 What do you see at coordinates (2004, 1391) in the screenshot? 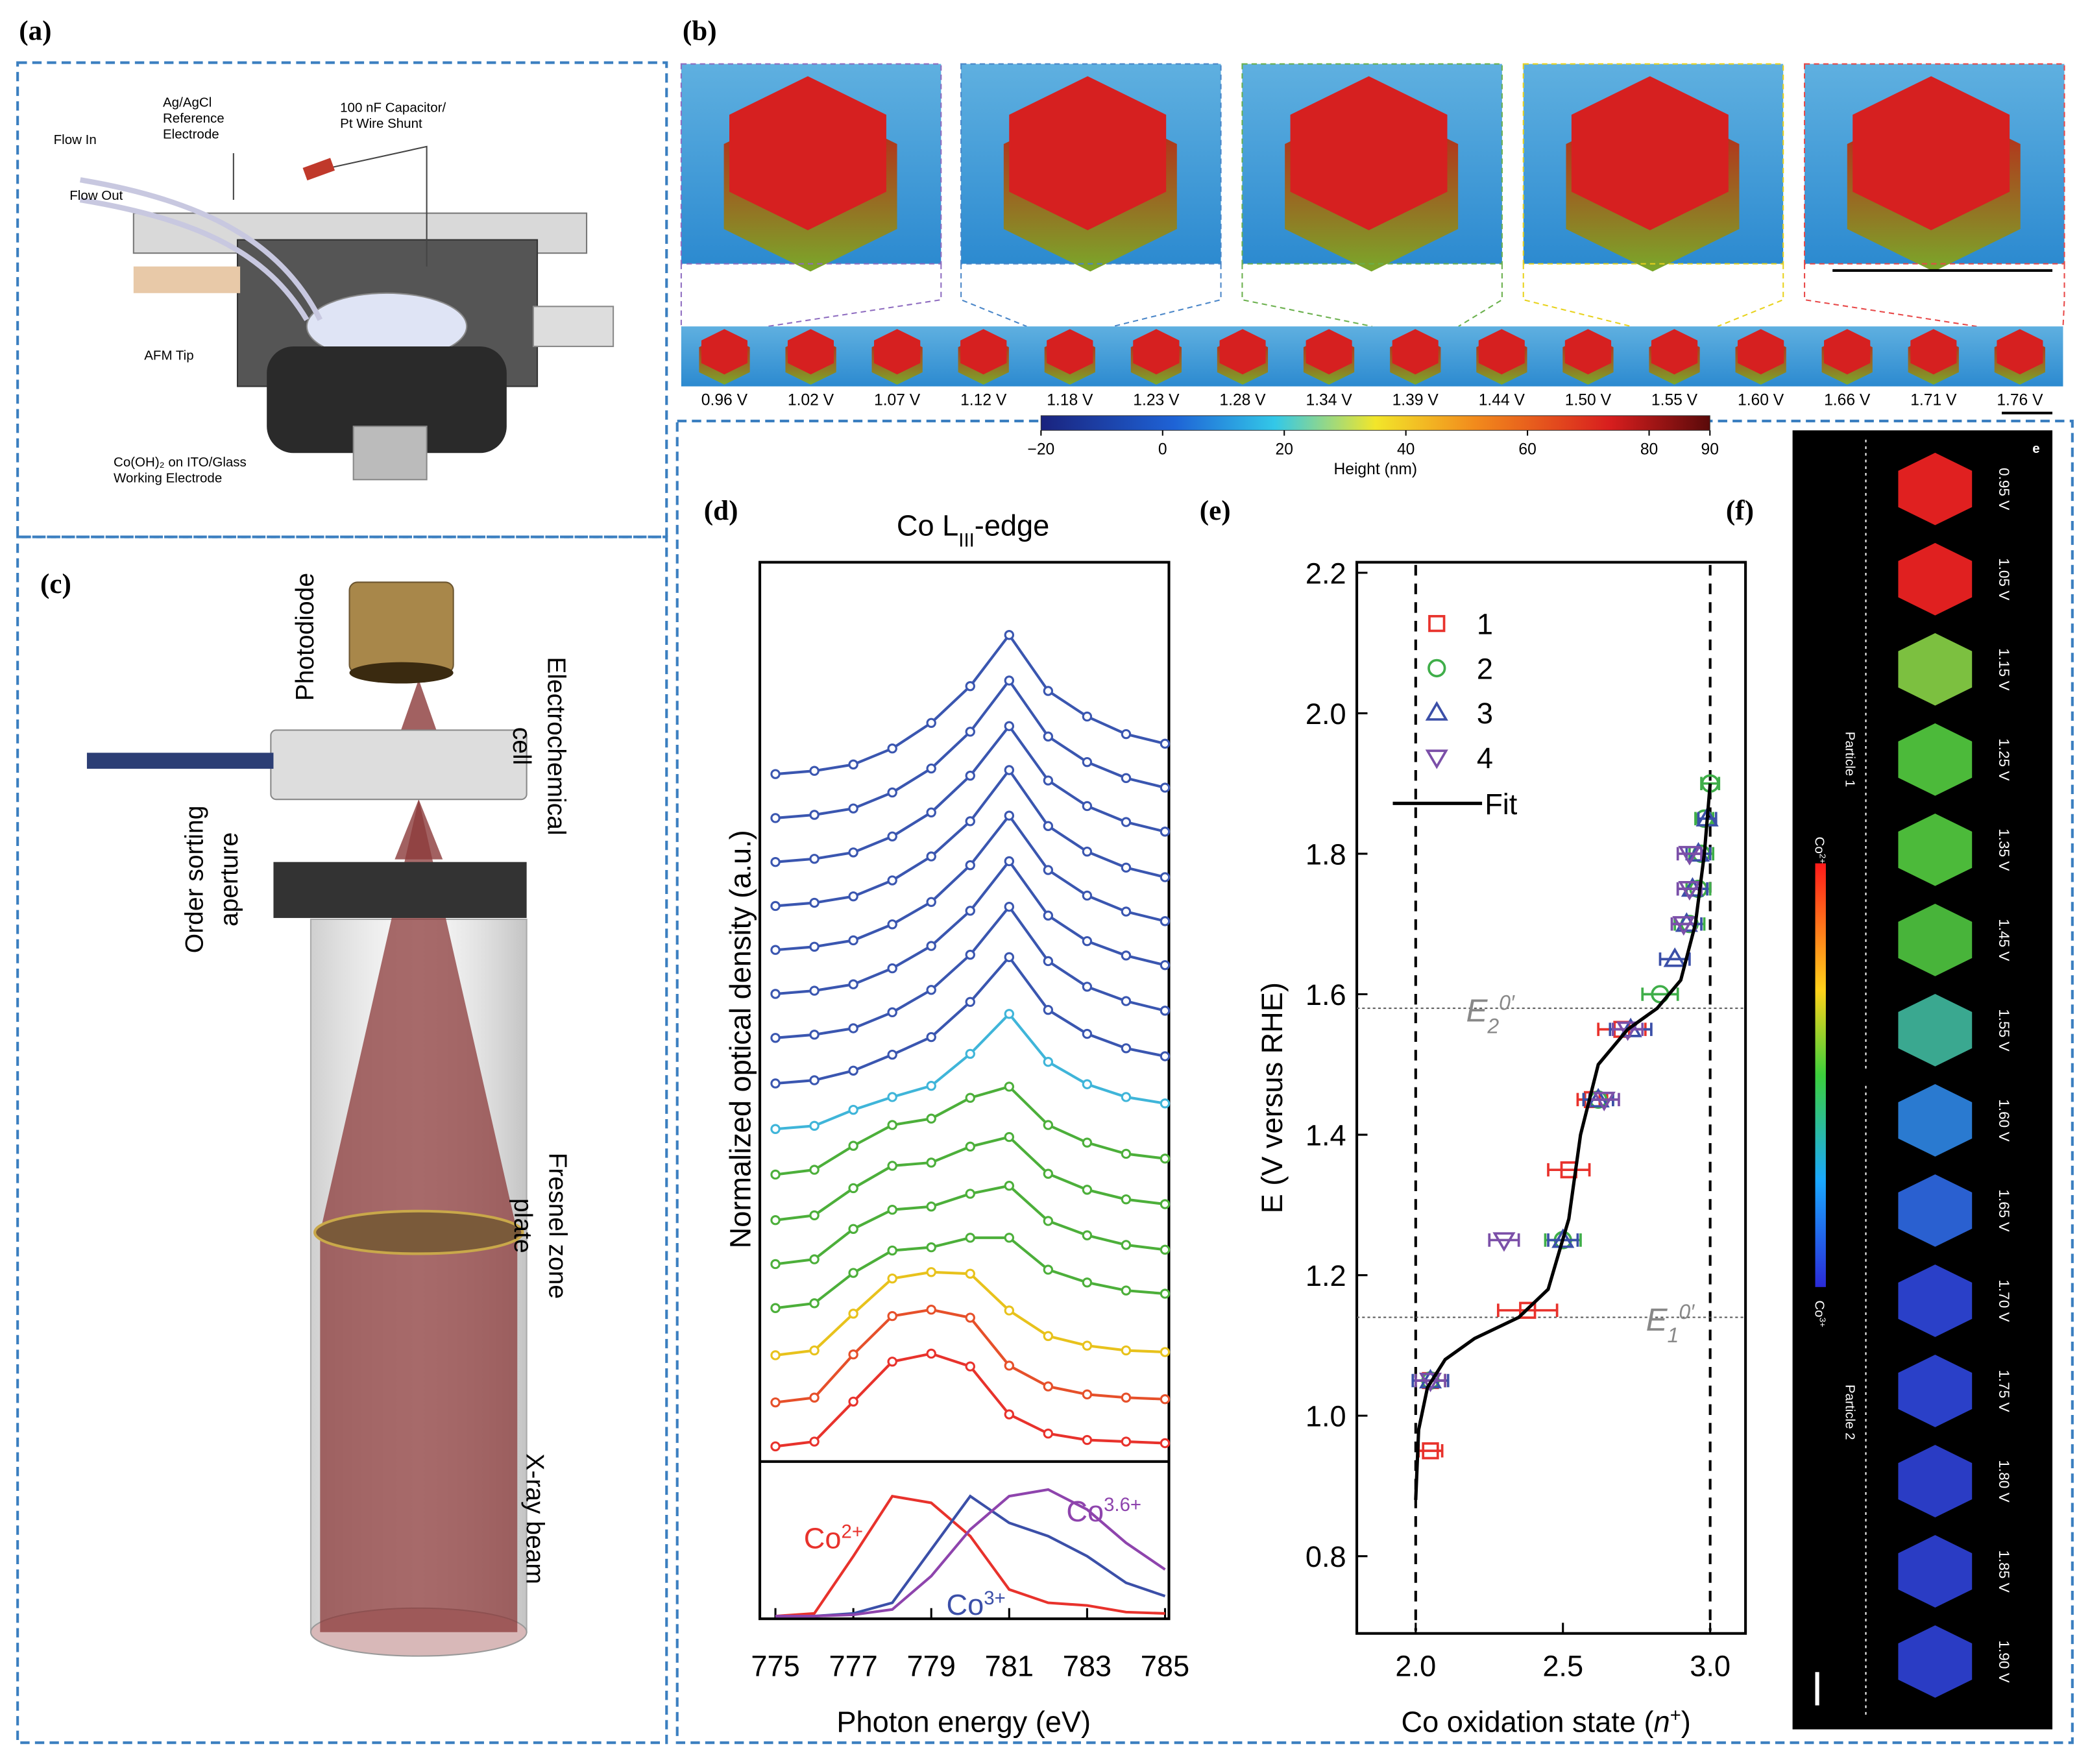
I see `voltage-label: 1.75 V` at bounding box center [2004, 1391].